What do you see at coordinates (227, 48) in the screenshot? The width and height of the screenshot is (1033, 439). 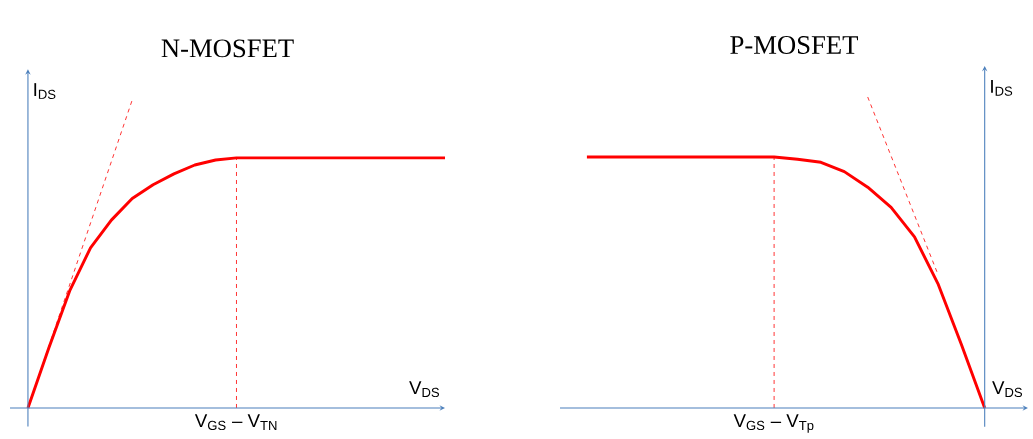 I see `chart-title: N-MOSFET` at bounding box center [227, 48].